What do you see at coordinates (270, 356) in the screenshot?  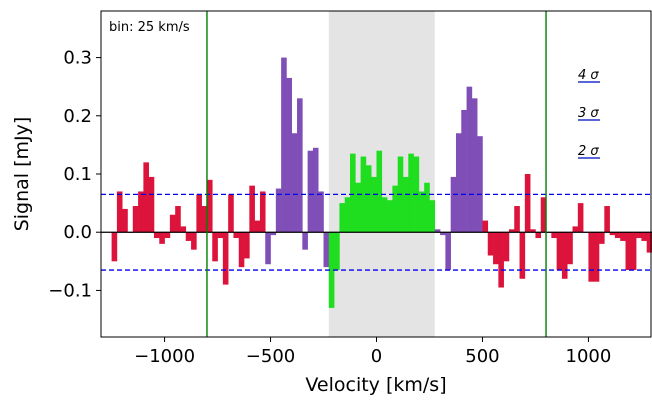 I see `x-tick-label: −500` at bounding box center [270, 356].